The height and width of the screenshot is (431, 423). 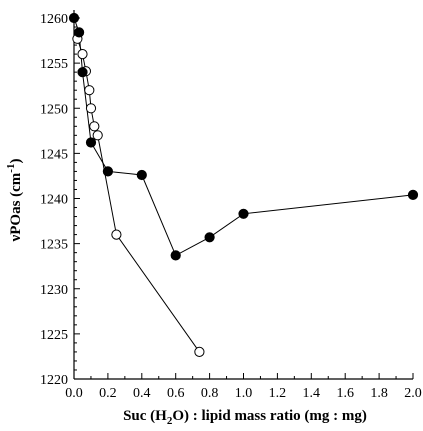 I want to click on y-axis-title-sup: -1, so click(x=11, y=168).